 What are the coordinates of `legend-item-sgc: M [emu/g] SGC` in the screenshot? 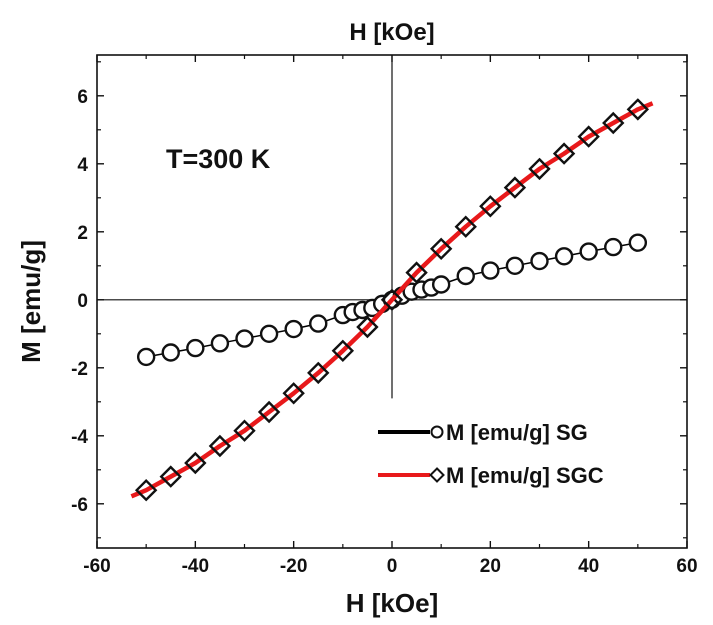 It's located at (491, 475).